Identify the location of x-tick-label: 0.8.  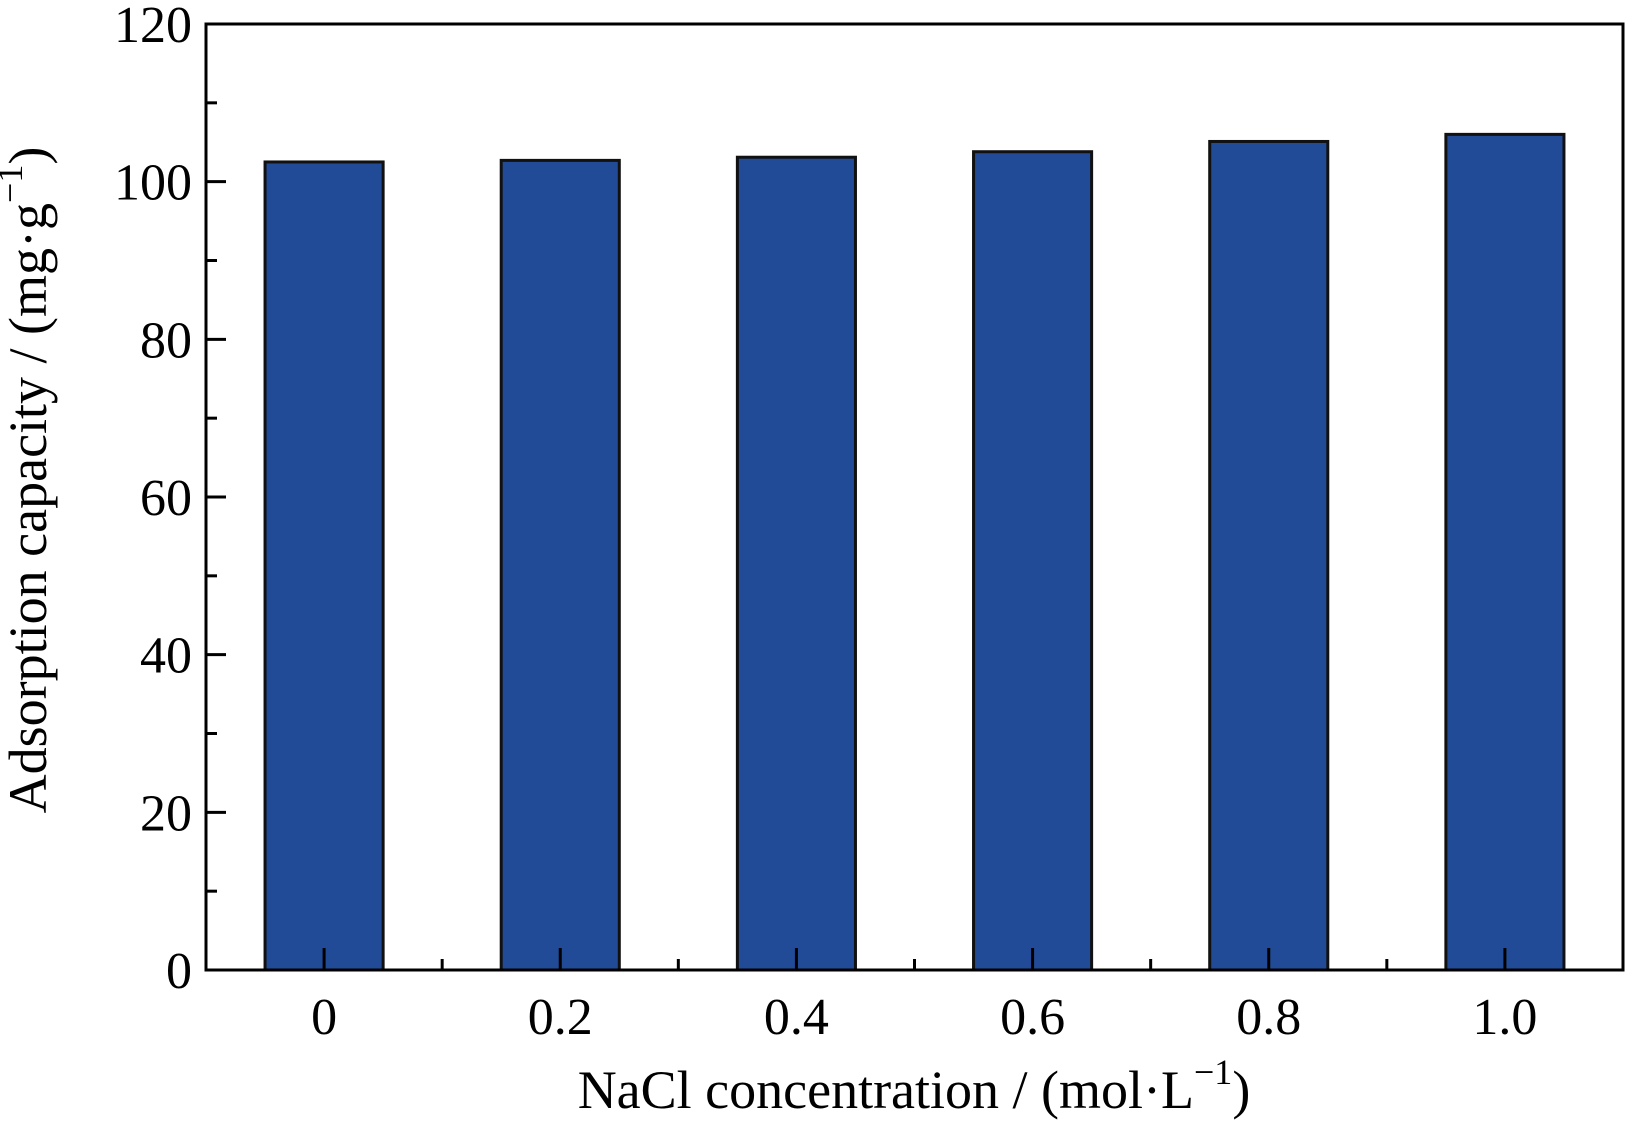
(1268, 1017).